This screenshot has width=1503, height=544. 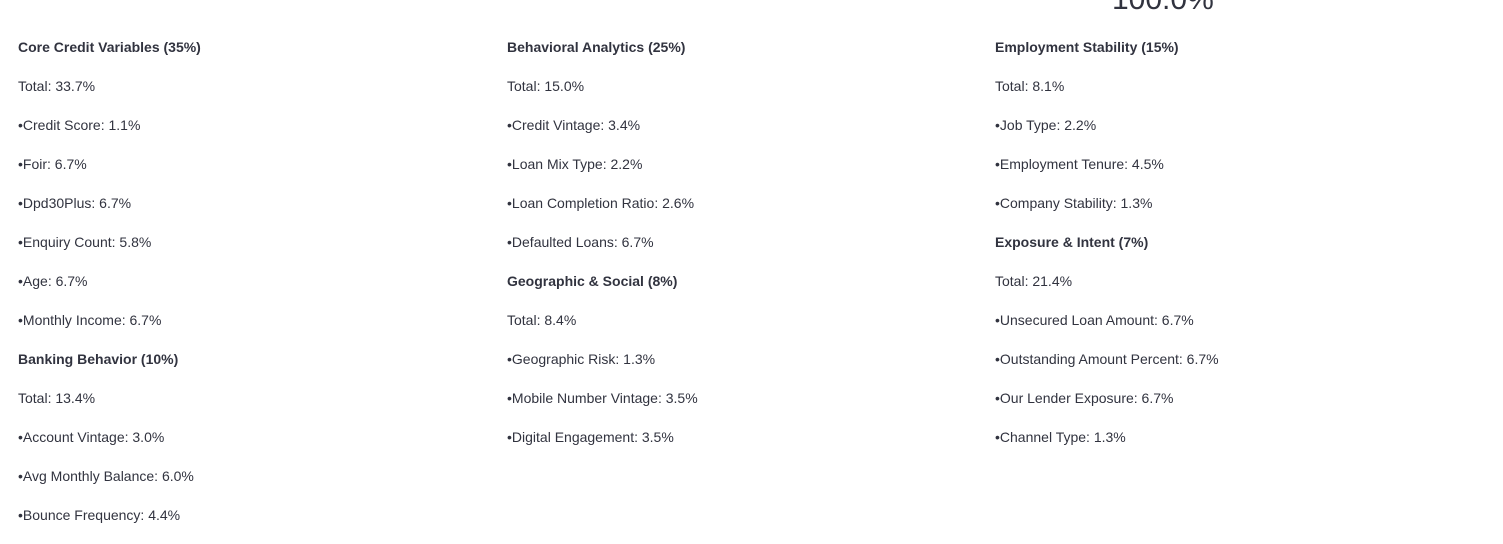 What do you see at coordinates (592, 281) in the screenshot?
I see `group-title-geographic-social: Geographic & Social (8%)` at bounding box center [592, 281].